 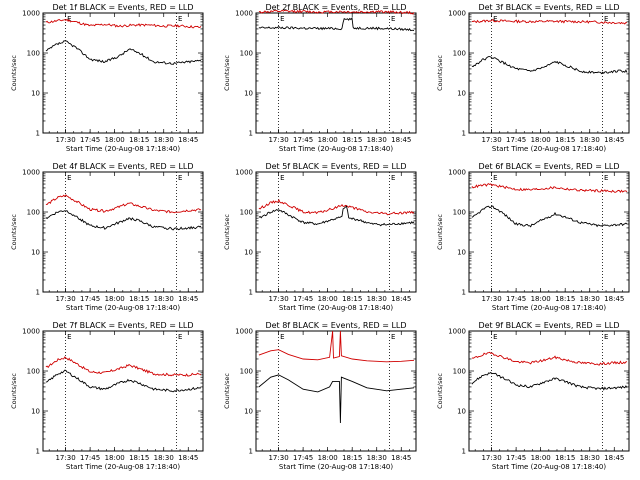 I want to click on panel-title: Det 1f BLACK = Events, RED = LLD, so click(x=122, y=7).